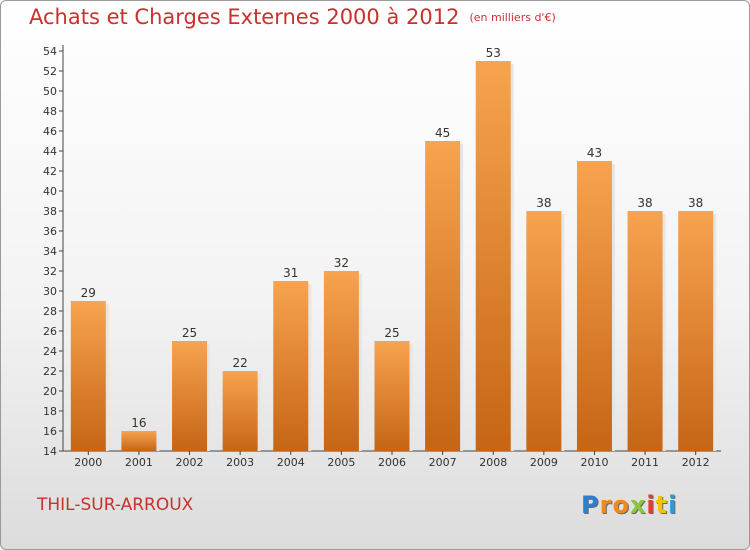  What do you see at coordinates (139, 462) in the screenshot?
I see `x-tick-label: 2001` at bounding box center [139, 462].